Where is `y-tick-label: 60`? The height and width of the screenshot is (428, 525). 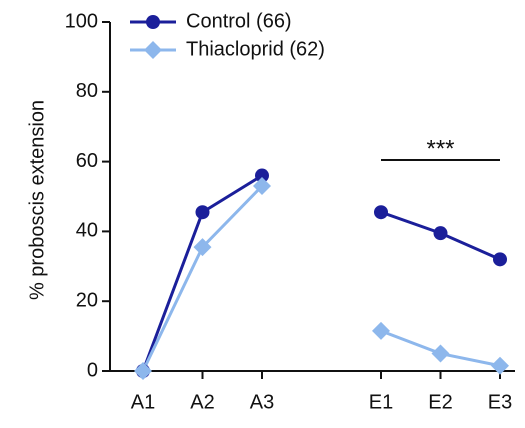
y-tick-label: 60 is located at coordinates (87, 161).